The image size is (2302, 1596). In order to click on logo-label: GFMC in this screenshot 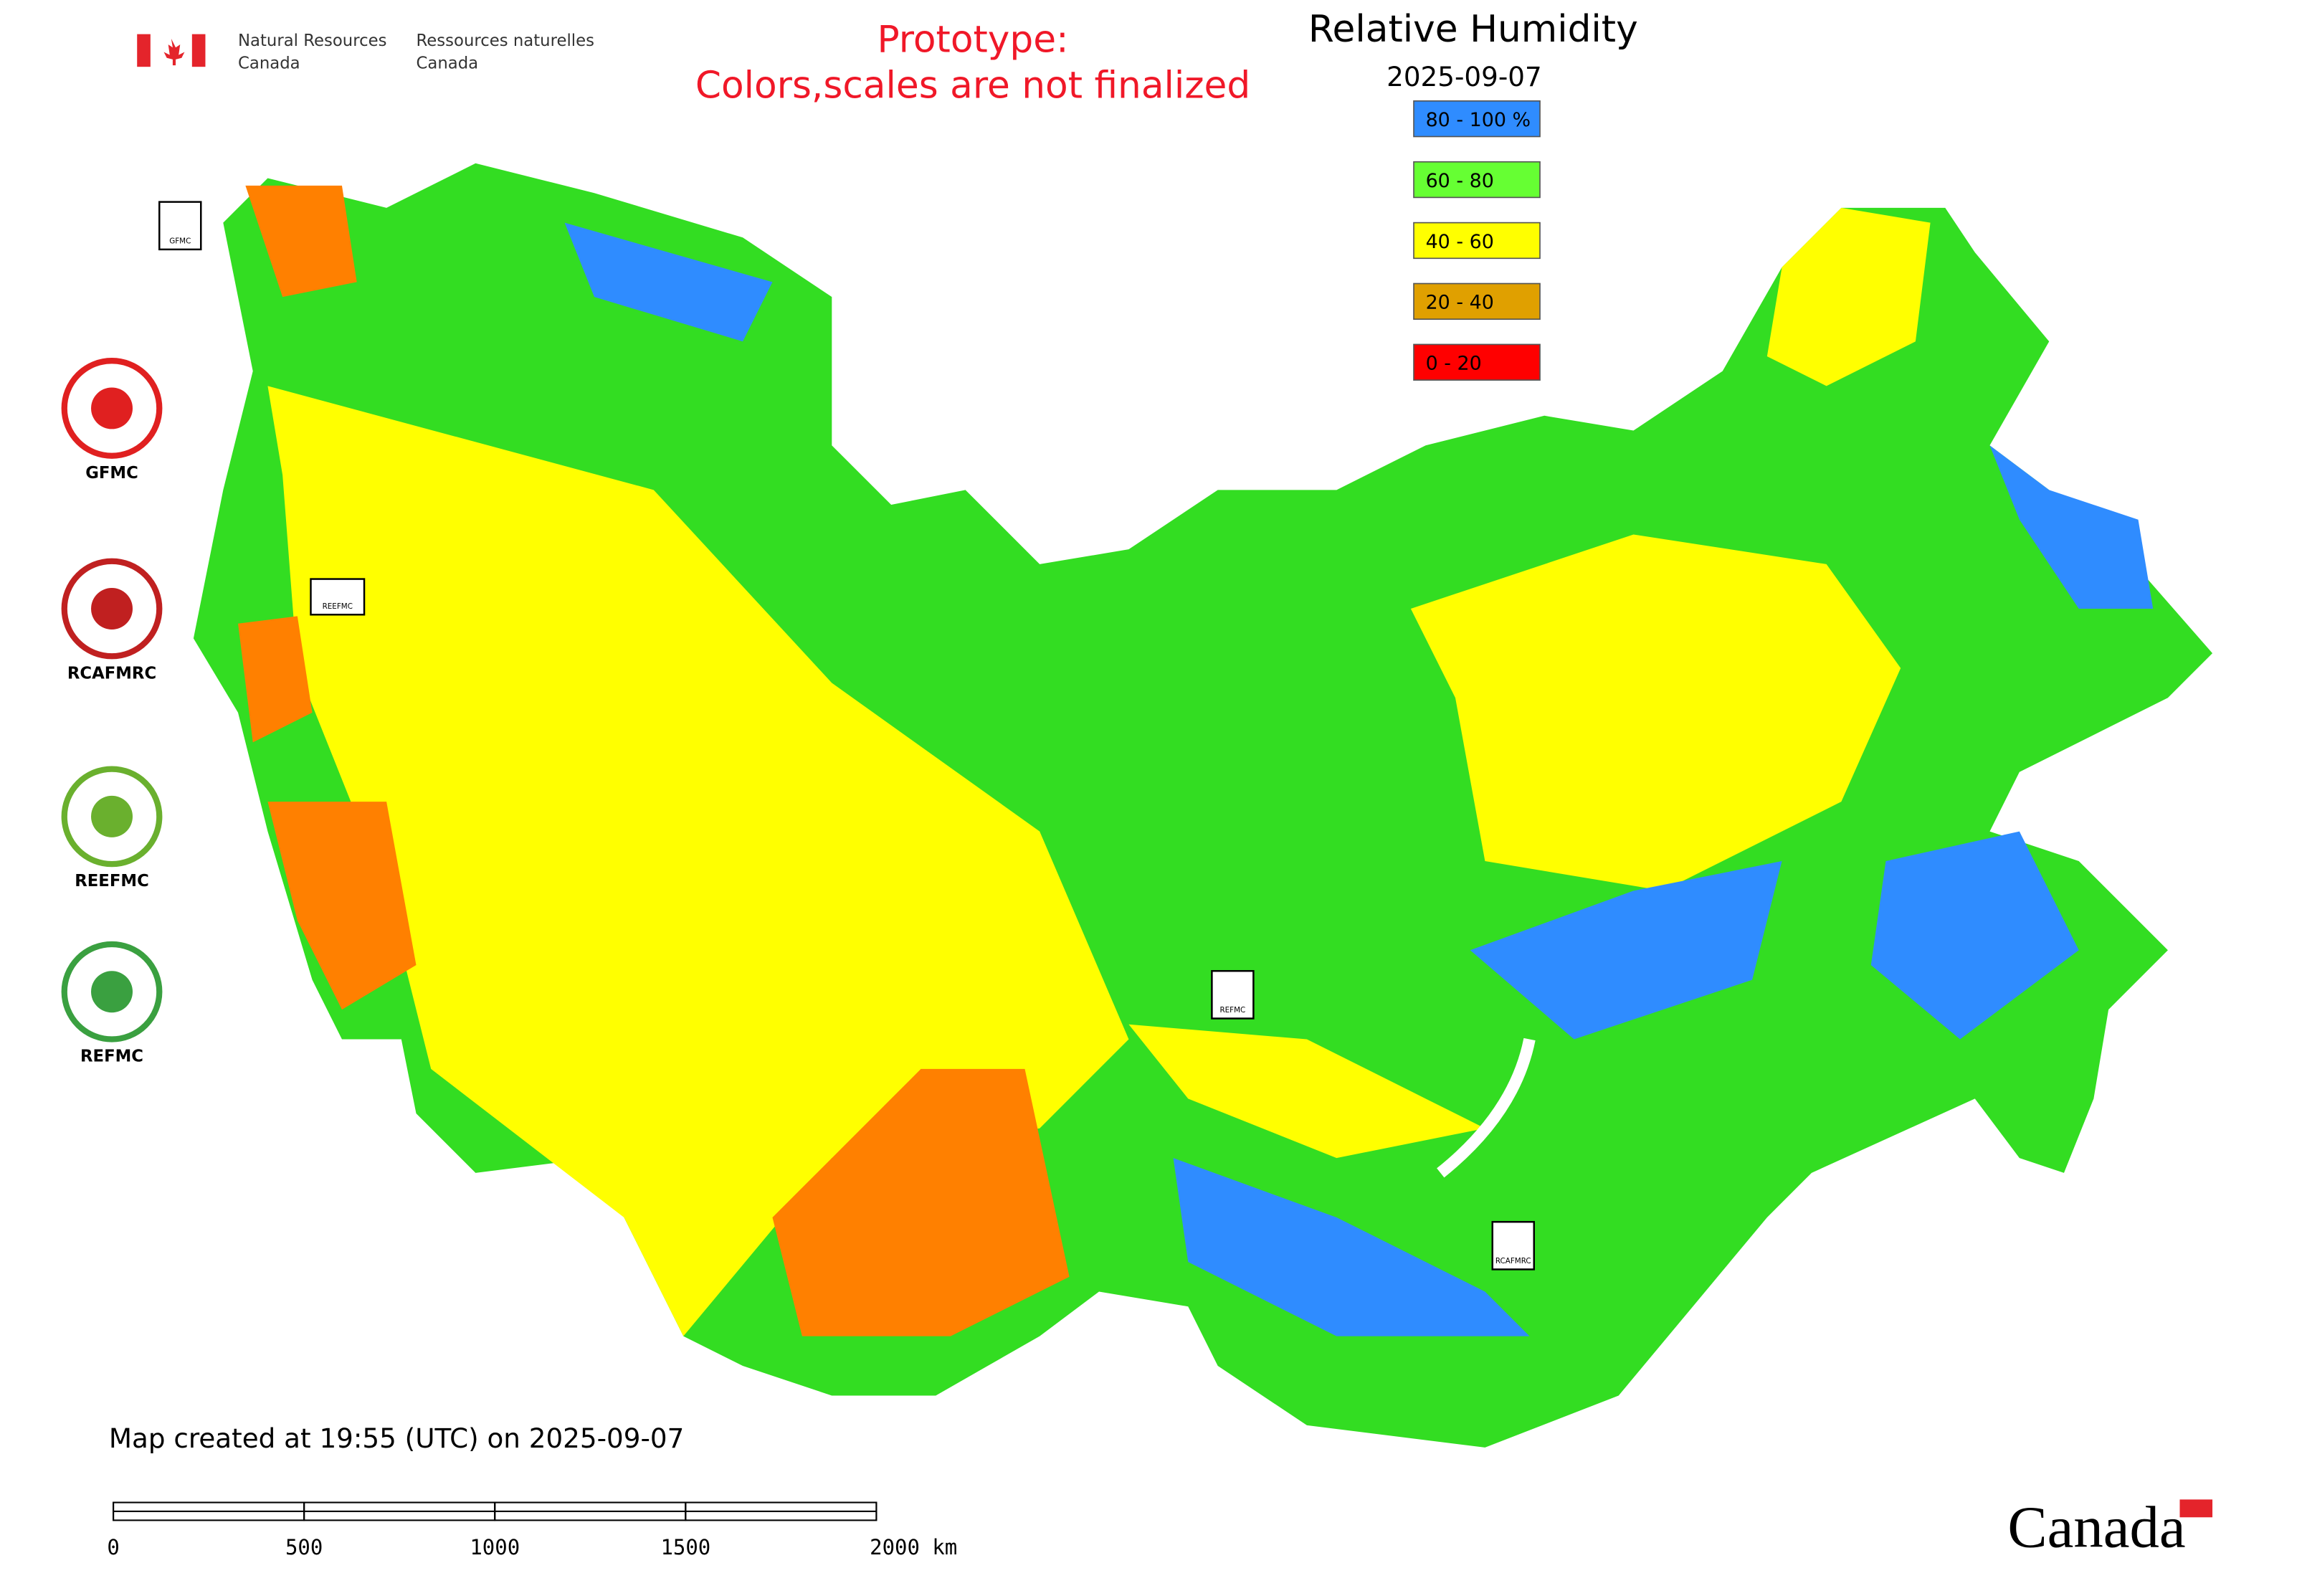, I will do `click(112, 473)`.